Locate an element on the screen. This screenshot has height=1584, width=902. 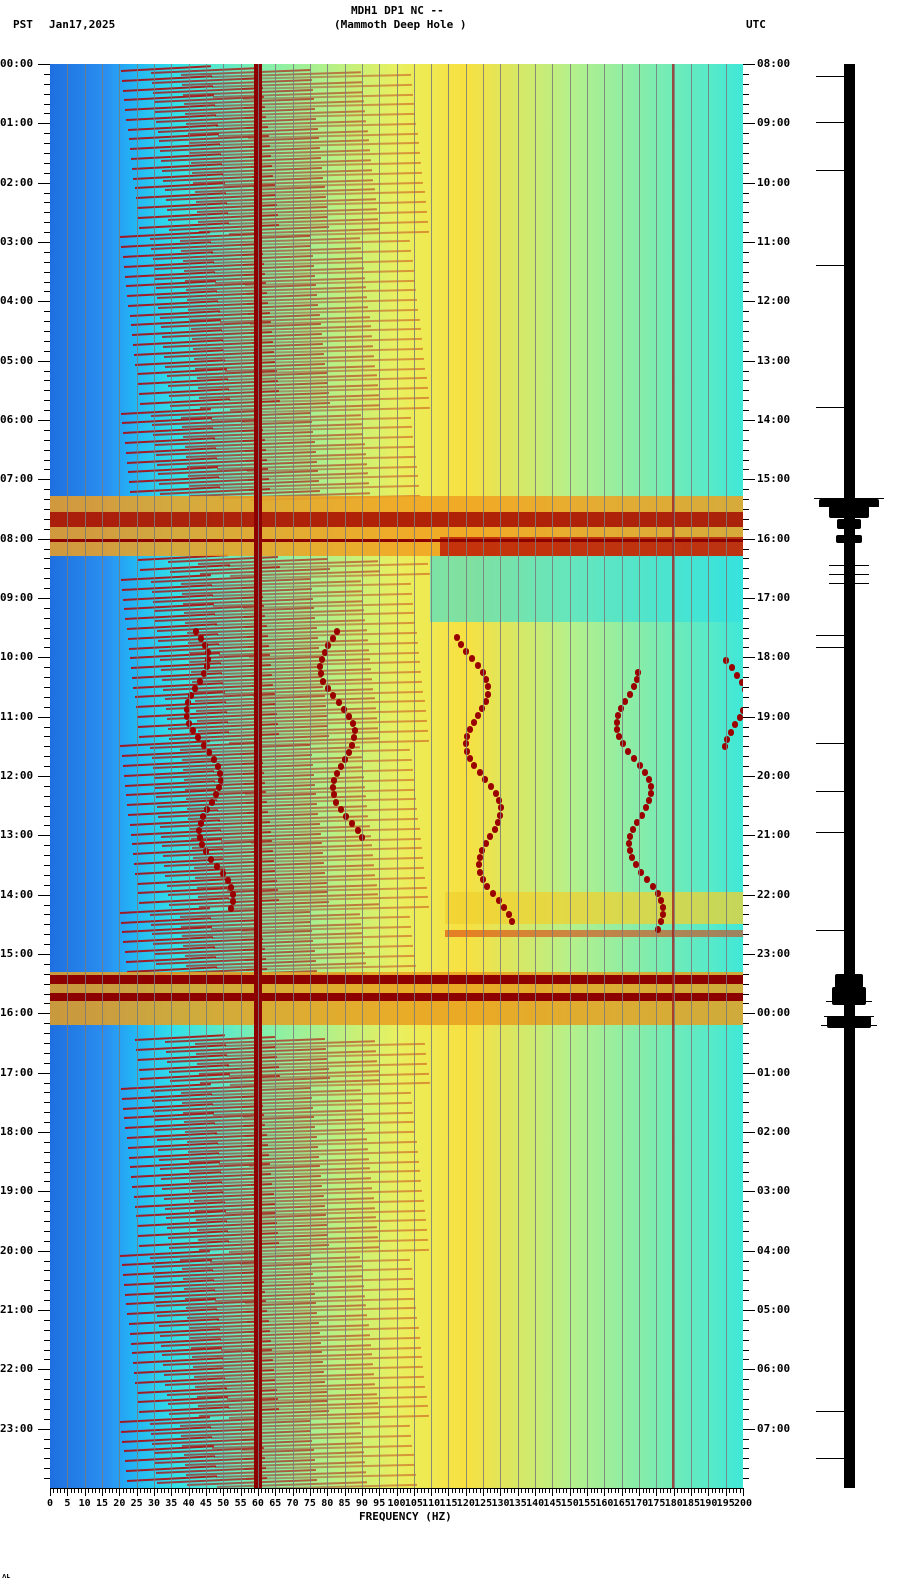
x-tick-label: 195 is located at coordinates (725, 1503).